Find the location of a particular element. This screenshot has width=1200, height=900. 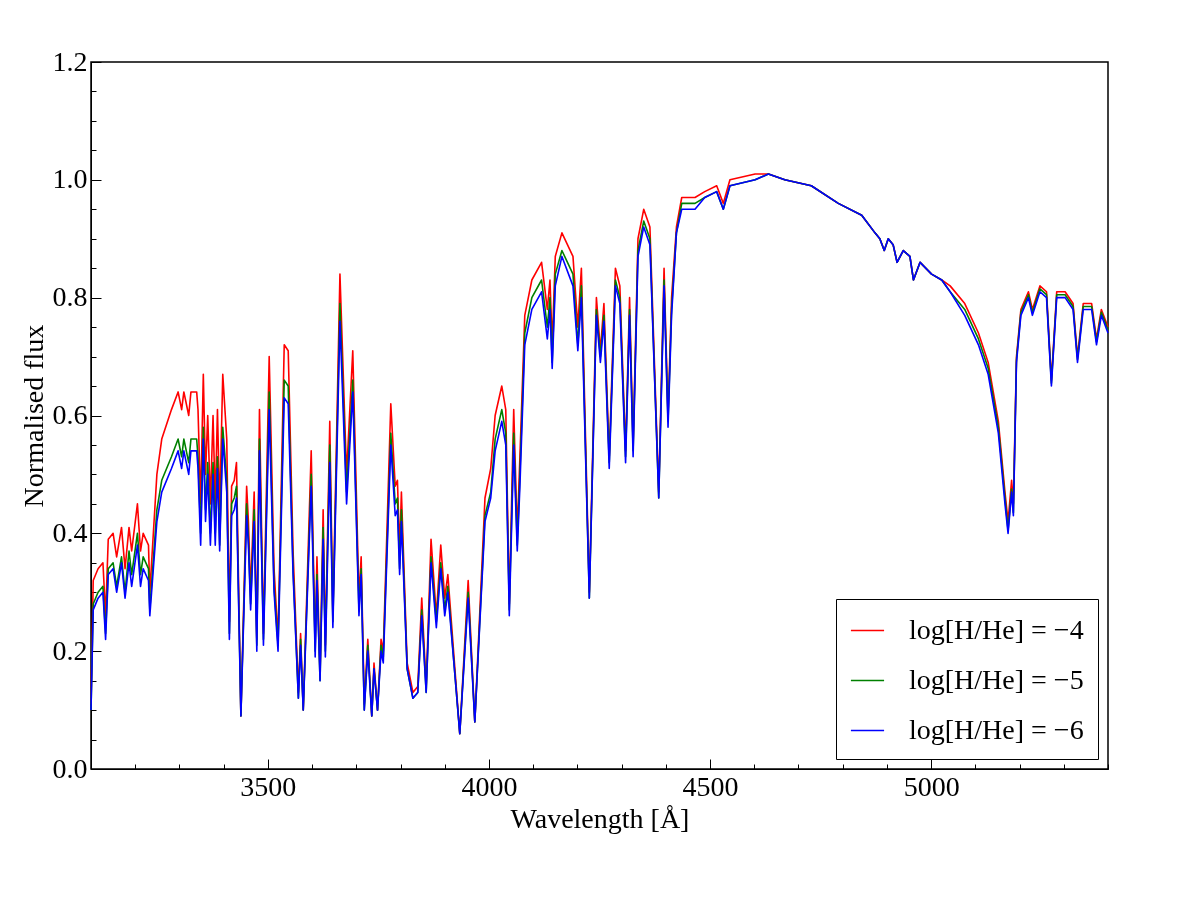

y-tick-label: 1.2 is located at coordinates (70, 61).